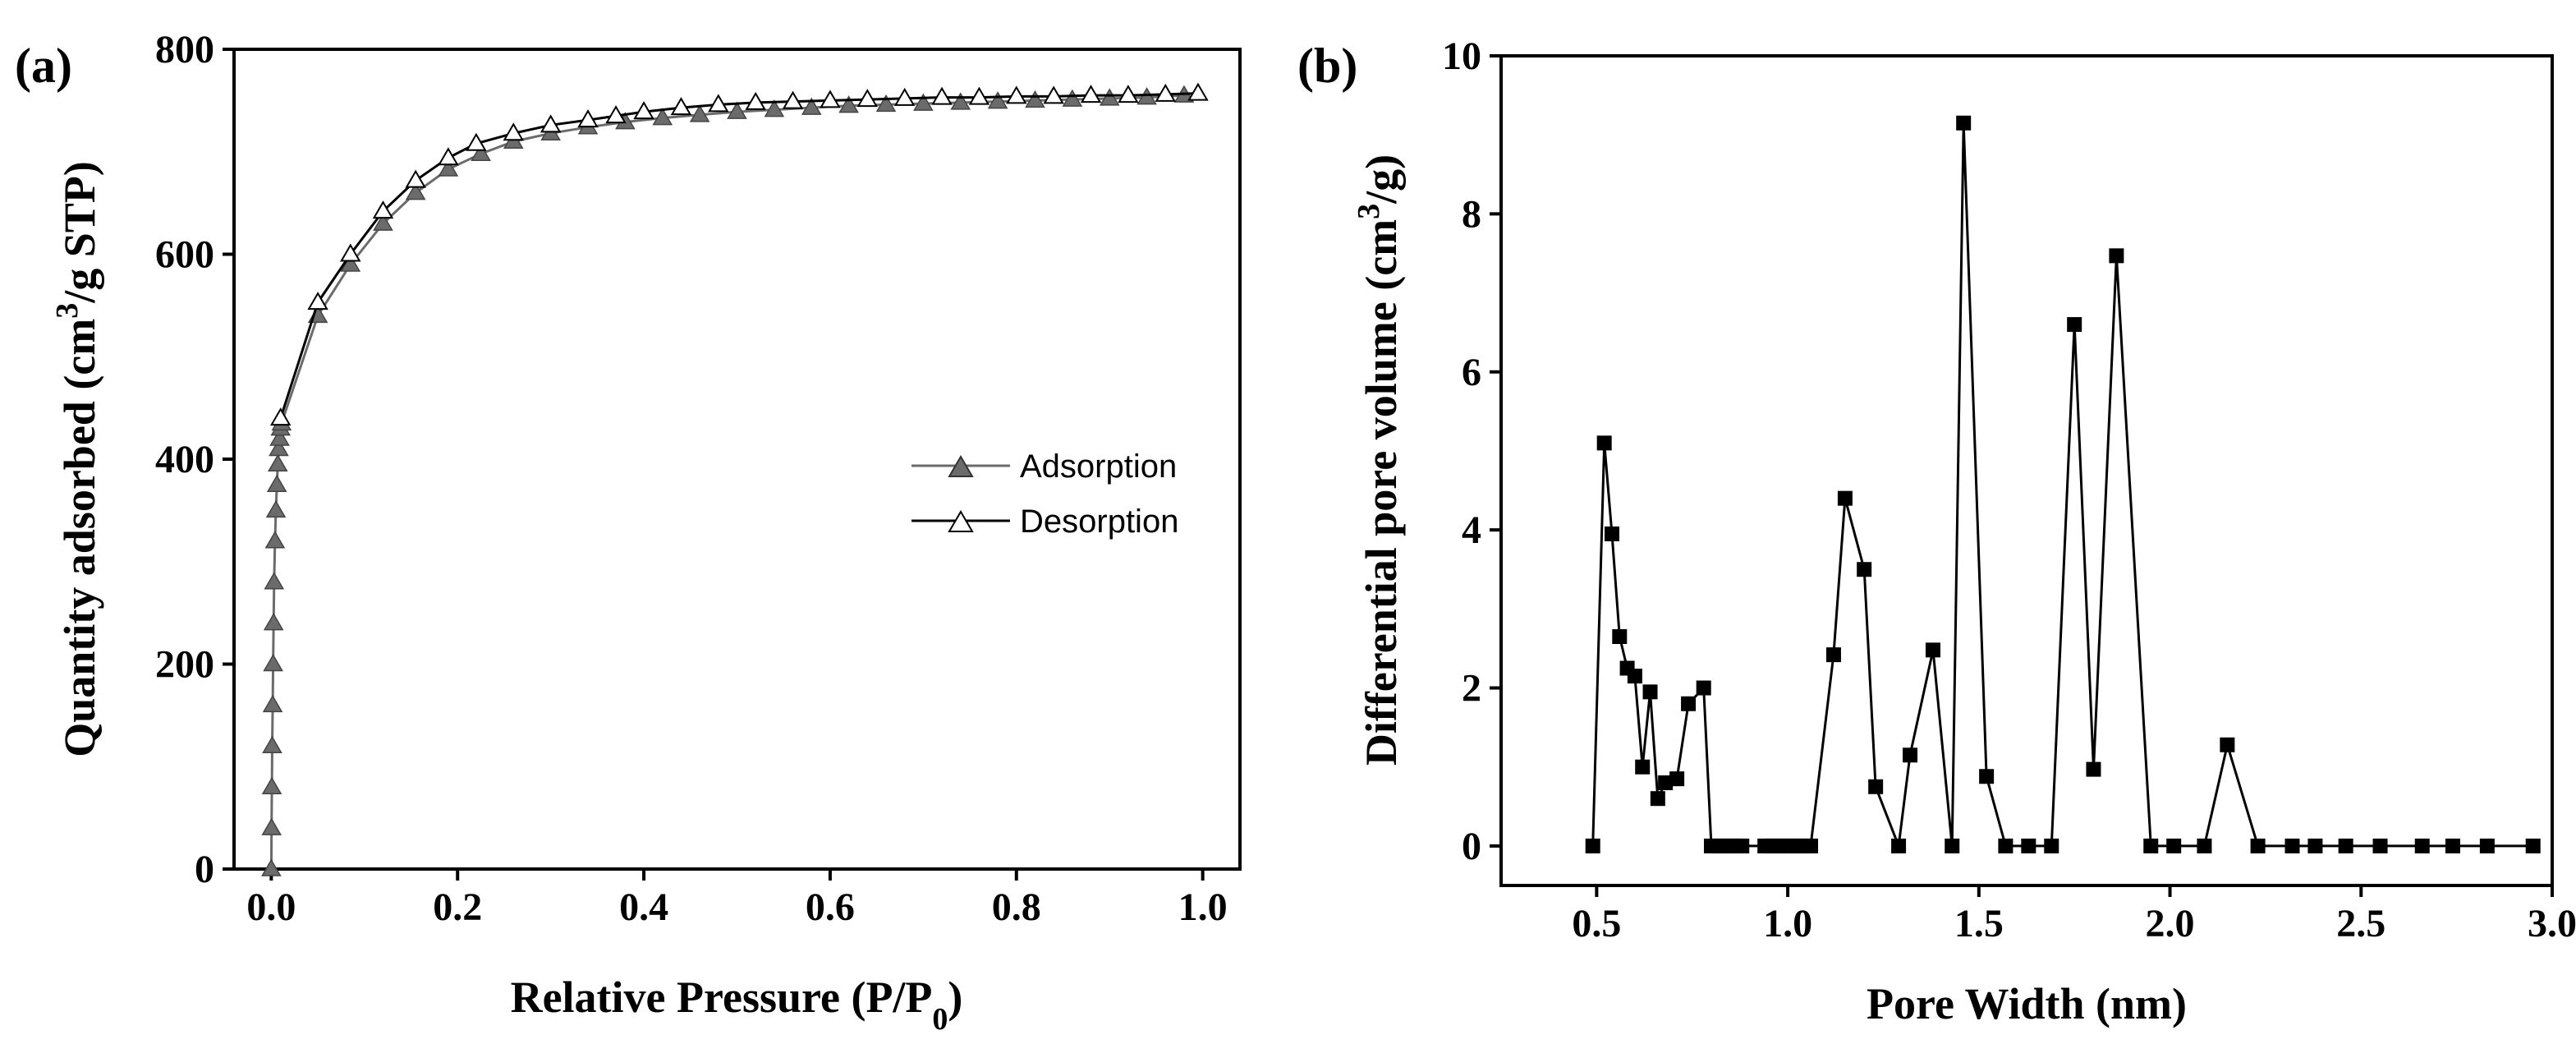 The height and width of the screenshot is (1044, 2576). Describe the element at coordinates (1471, 372) in the screenshot. I see `panel-b-y-tick-label: 6` at that location.